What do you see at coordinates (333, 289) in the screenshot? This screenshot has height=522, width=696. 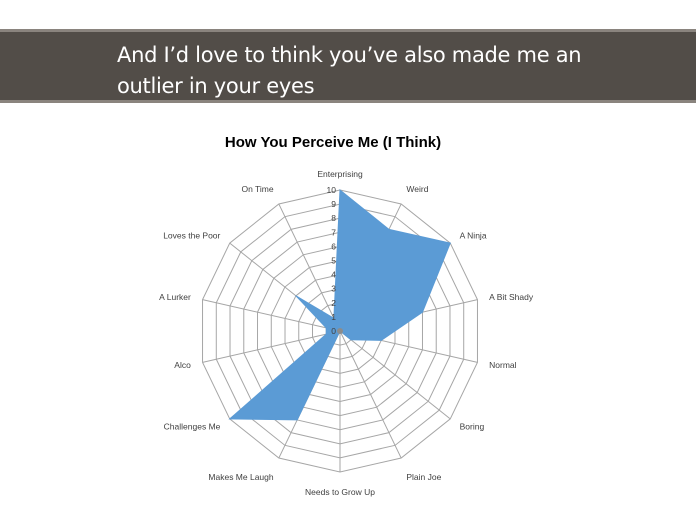 I see `tick-label: 3` at bounding box center [333, 289].